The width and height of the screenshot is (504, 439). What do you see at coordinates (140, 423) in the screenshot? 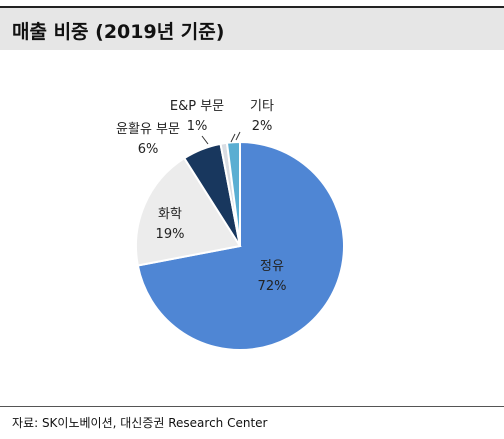
I see `source-note: 자료: SK이노베이션, 대신증권 Research Center` at bounding box center [140, 423].